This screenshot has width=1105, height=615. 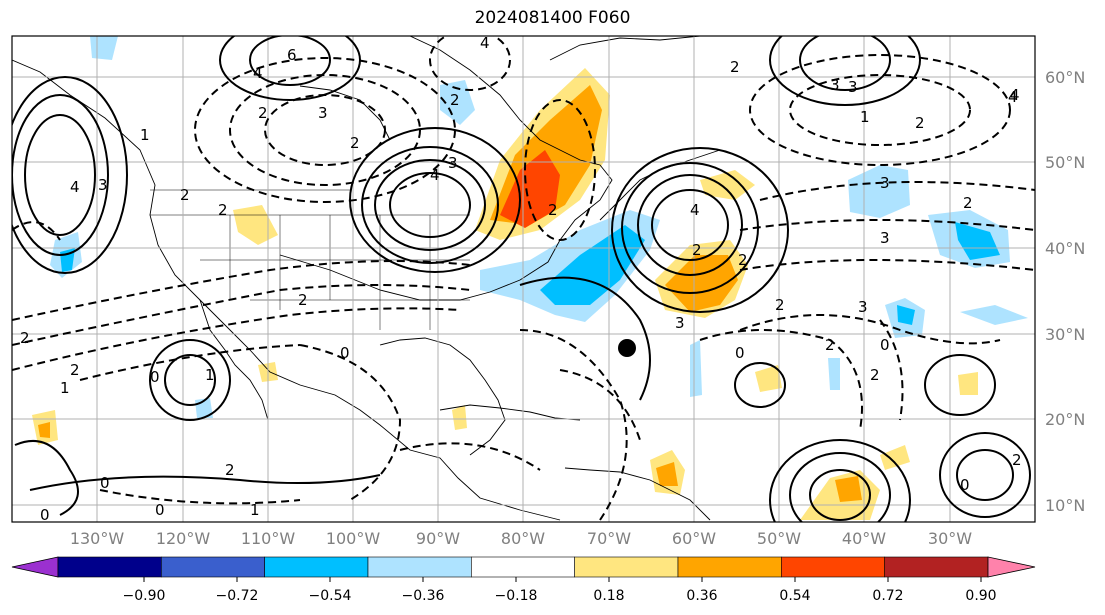 What do you see at coordinates (530, 189) in the screenshot?
I see `shade-warm-quebec-strong` at bounding box center [530, 189].